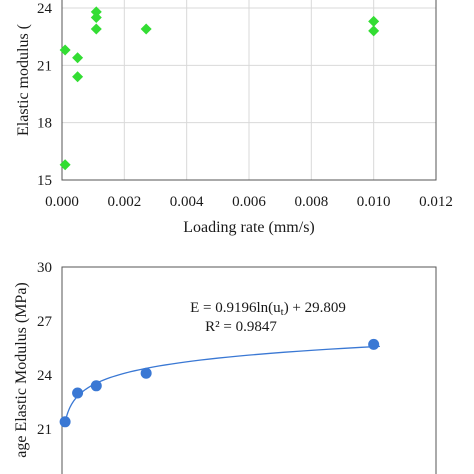  What do you see at coordinates (44, 430) in the screenshot?
I see `bottom-y-tick-label: 21` at bounding box center [44, 430].